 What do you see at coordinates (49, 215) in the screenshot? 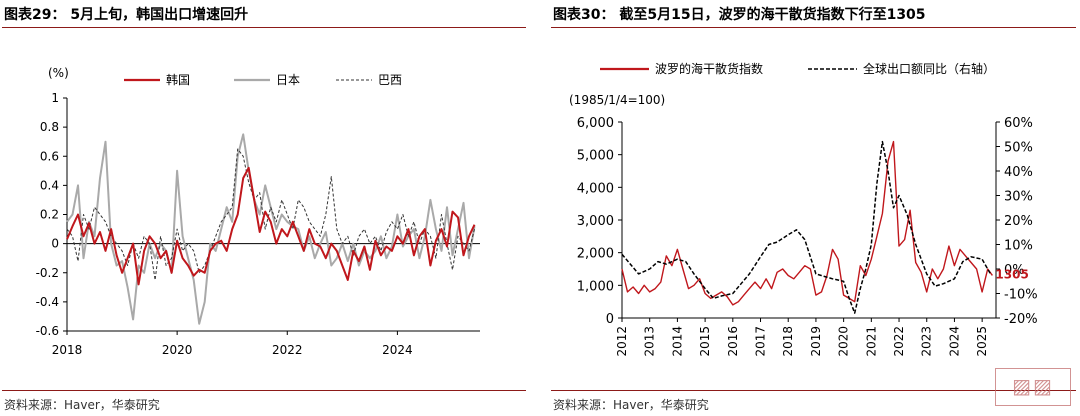
I see `y-tick-label: 0.2` at bounding box center [49, 215].